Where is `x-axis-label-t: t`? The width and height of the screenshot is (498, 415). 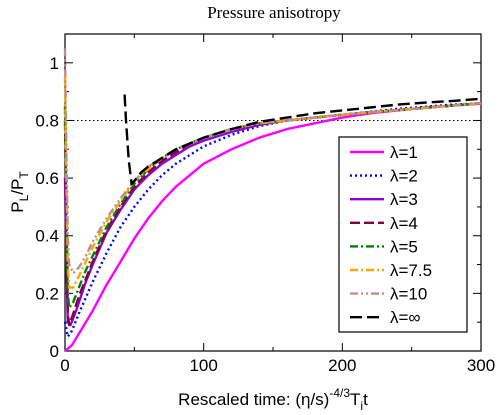
x-axis-label-t: t is located at coordinates (365, 399).